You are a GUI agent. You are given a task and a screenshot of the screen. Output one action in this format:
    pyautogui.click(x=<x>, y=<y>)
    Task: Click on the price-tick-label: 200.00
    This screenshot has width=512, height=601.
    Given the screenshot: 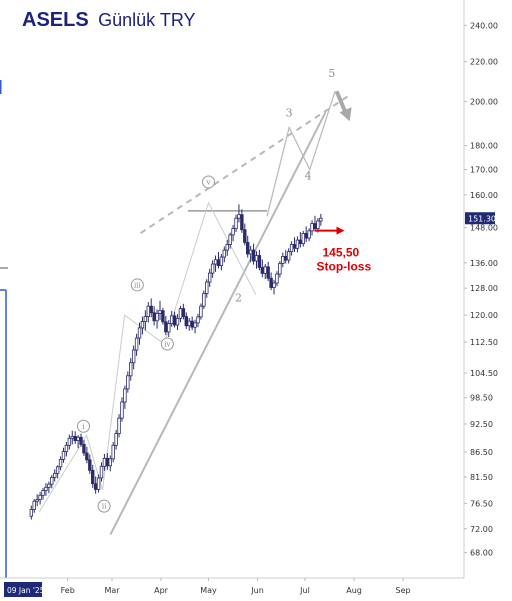 What is the action you would take?
    pyautogui.click(x=484, y=102)
    